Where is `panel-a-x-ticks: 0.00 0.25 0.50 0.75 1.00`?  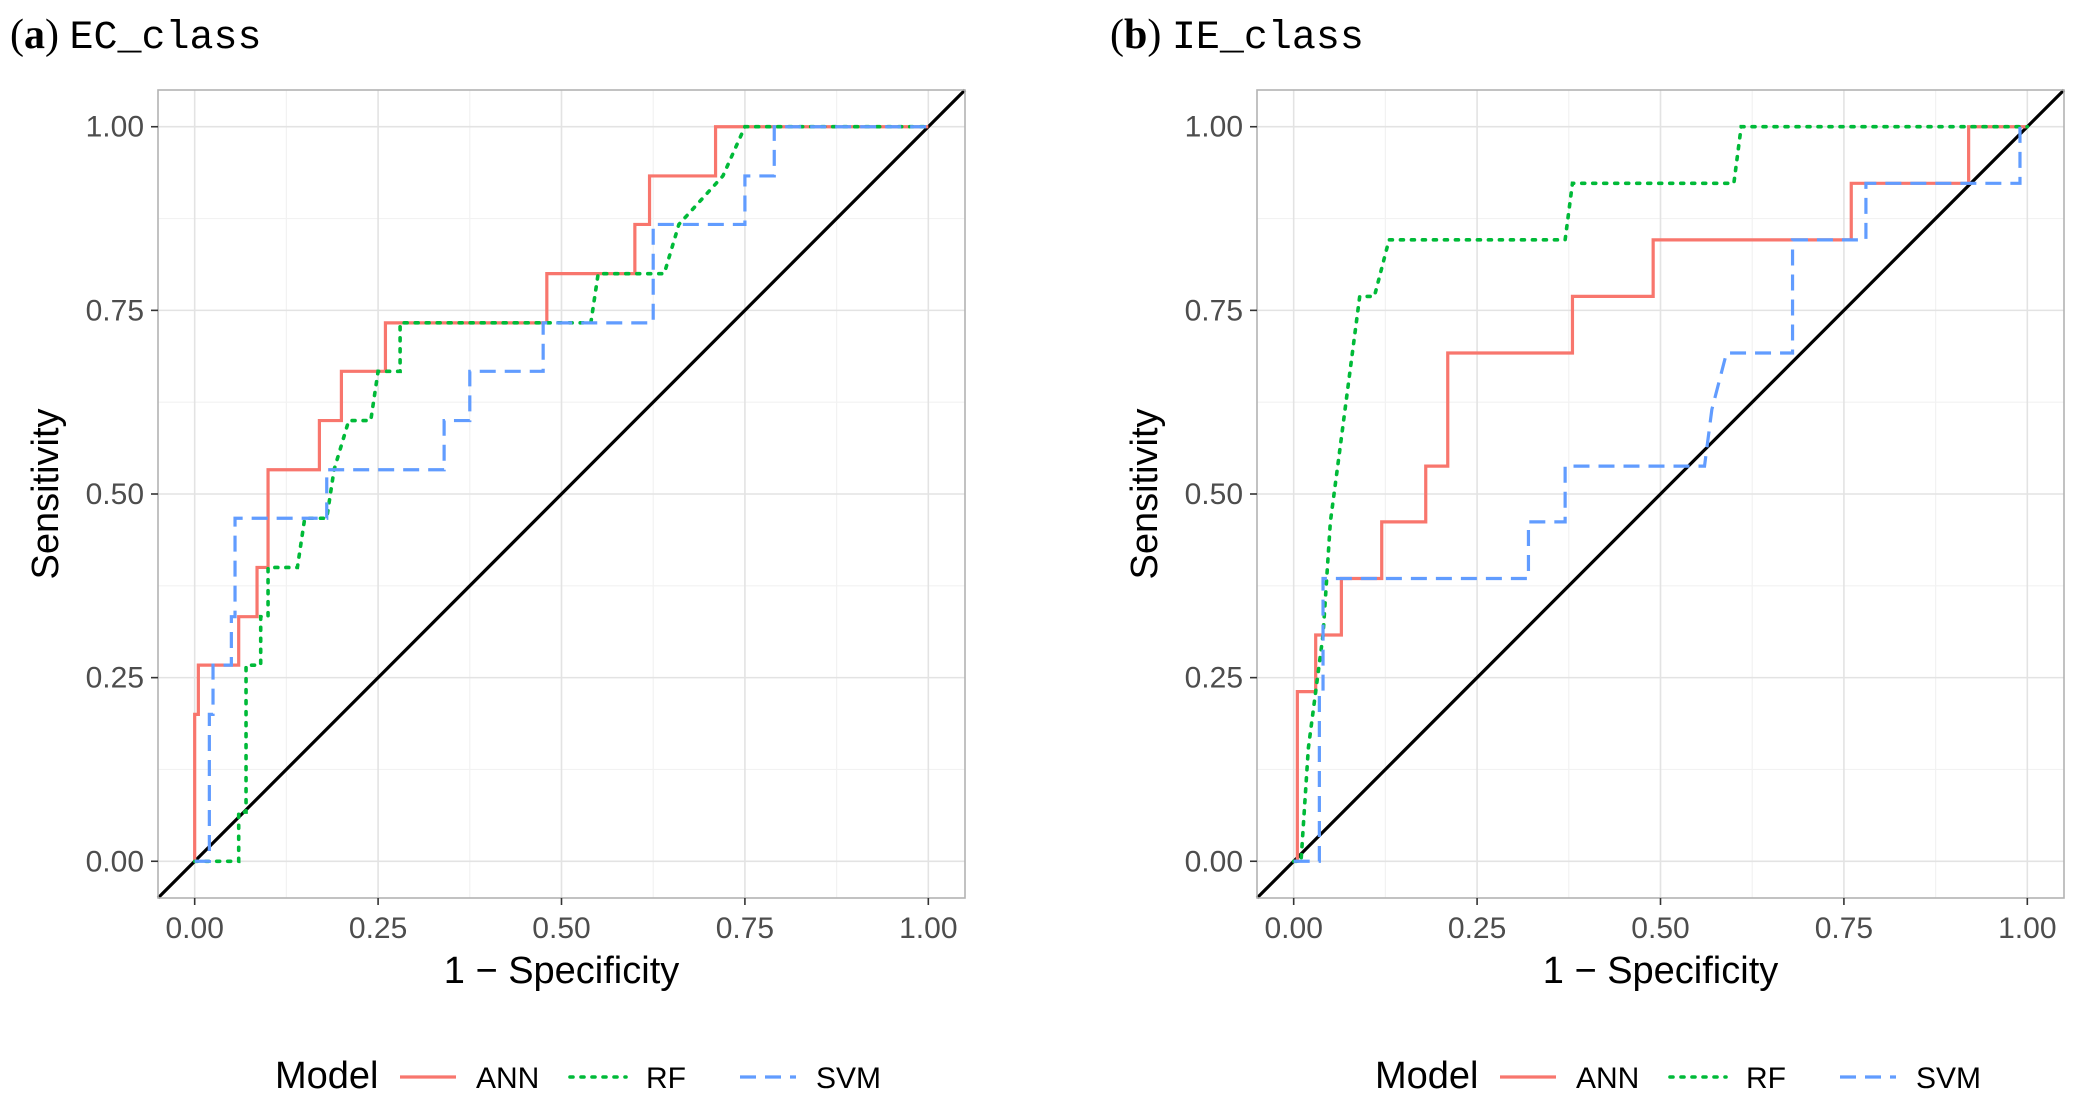
panel-a-x-ticks: 0.00 0.25 0.50 0.75 1.00 is located at coordinates (561, 921).